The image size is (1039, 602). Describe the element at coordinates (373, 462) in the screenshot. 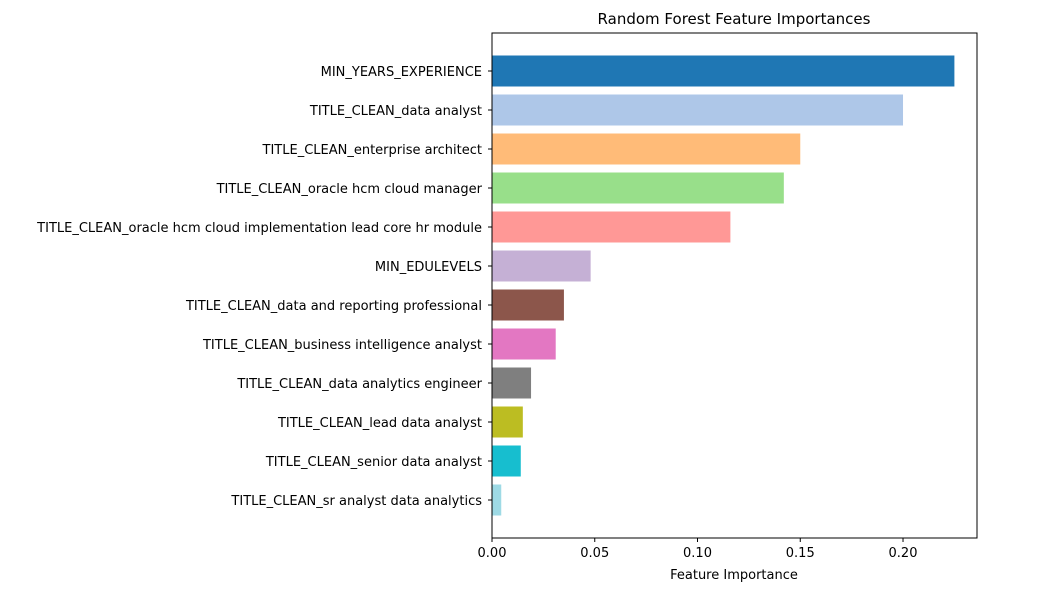

I see `category-label: TITLE_CLEAN_senior data analyst` at that location.